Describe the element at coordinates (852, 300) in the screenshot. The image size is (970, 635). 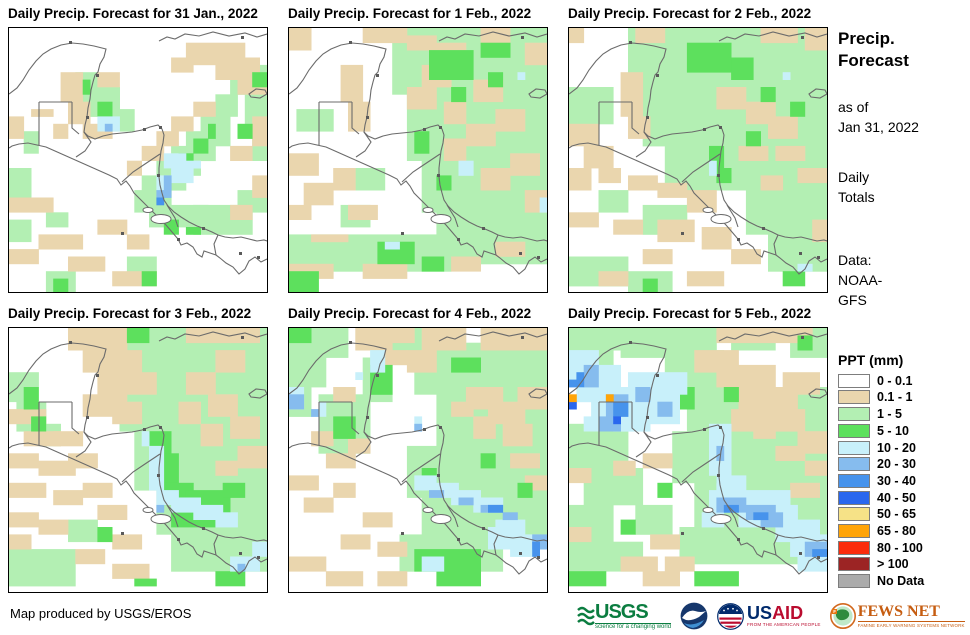
I see `data-source-line2: GFS` at that location.